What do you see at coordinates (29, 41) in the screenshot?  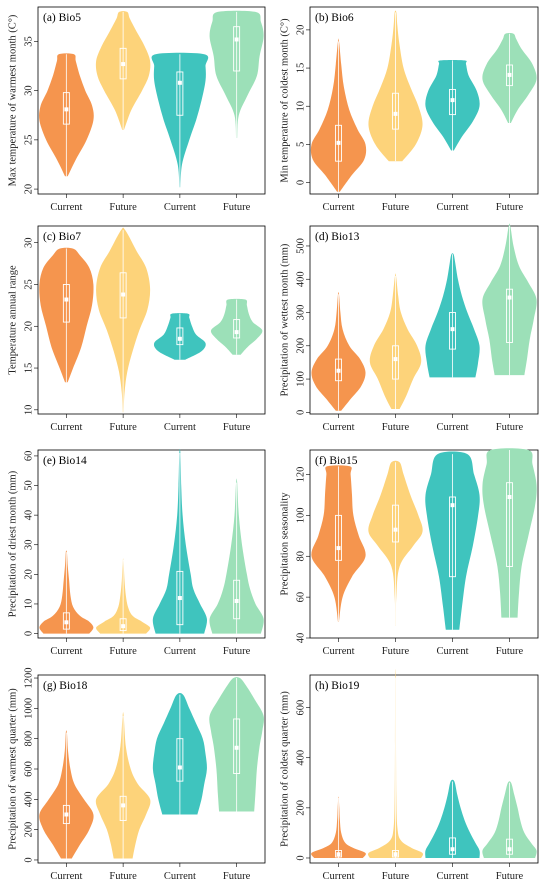 I see `y-tick-label: 35` at bounding box center [29, 41].